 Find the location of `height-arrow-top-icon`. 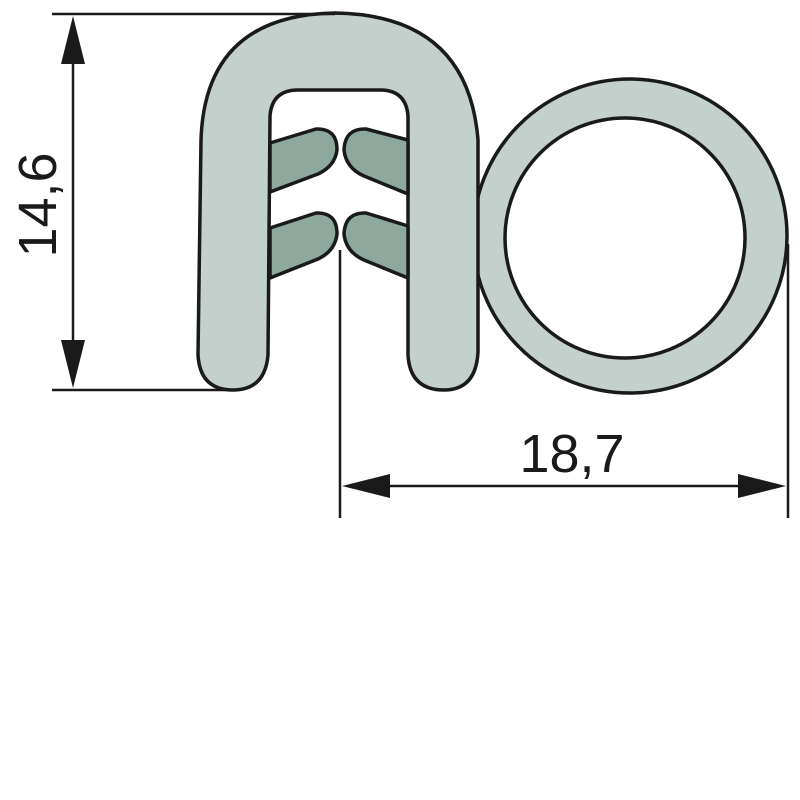

height-arrow-top-icon is located at coordinates (73, 40).